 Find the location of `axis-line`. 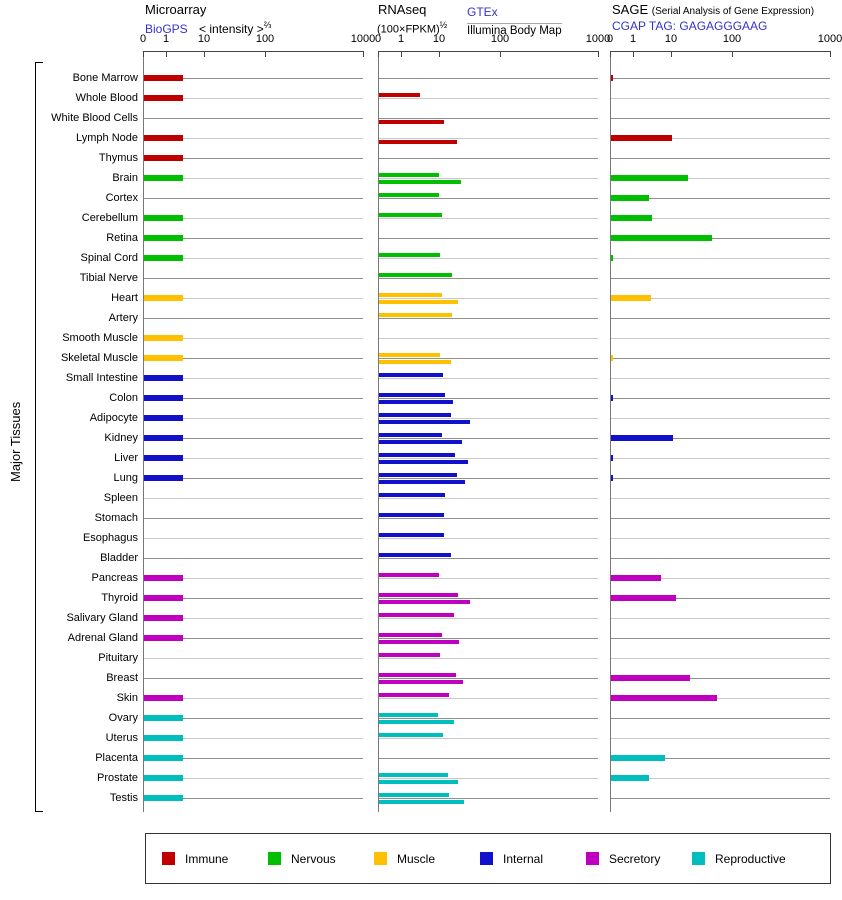

axis-line is located at coordinates (488, 51).